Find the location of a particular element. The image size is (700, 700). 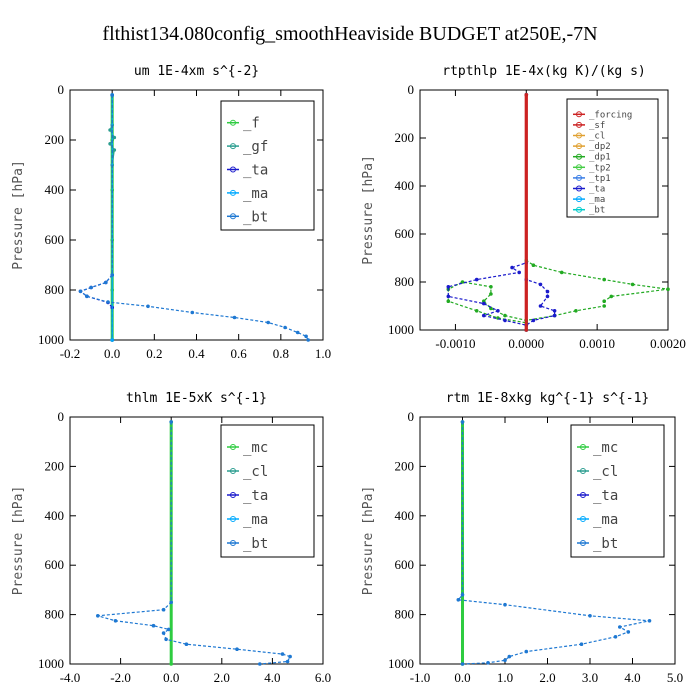

x-tick-label: 0.6 is located at coordinates (239, 353).